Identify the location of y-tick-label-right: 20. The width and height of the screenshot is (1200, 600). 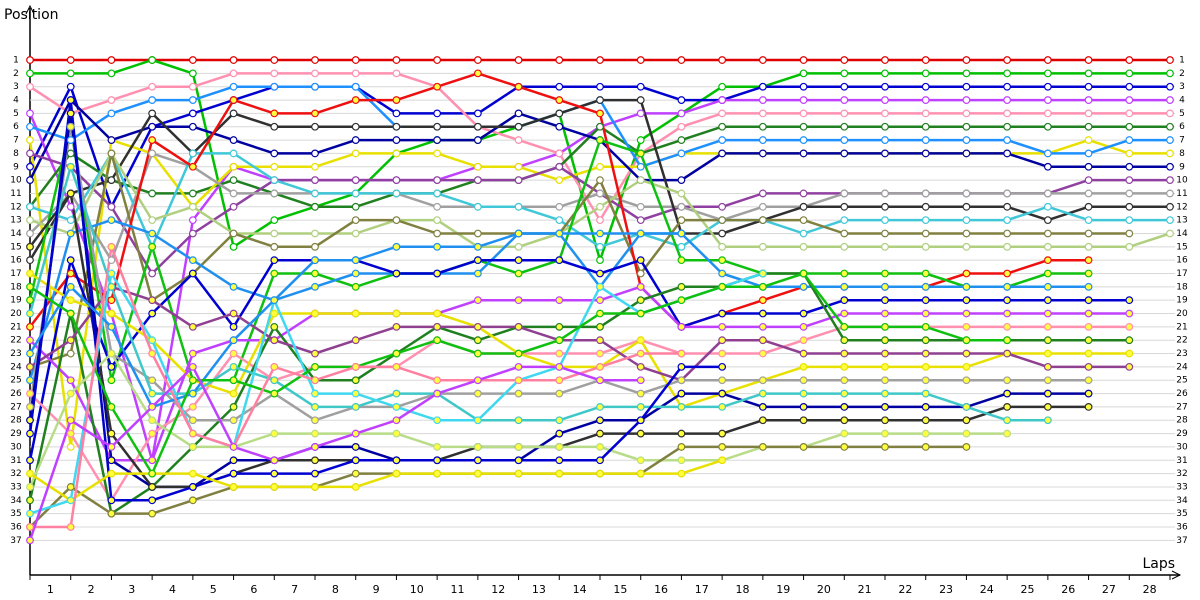
(1182, 314).